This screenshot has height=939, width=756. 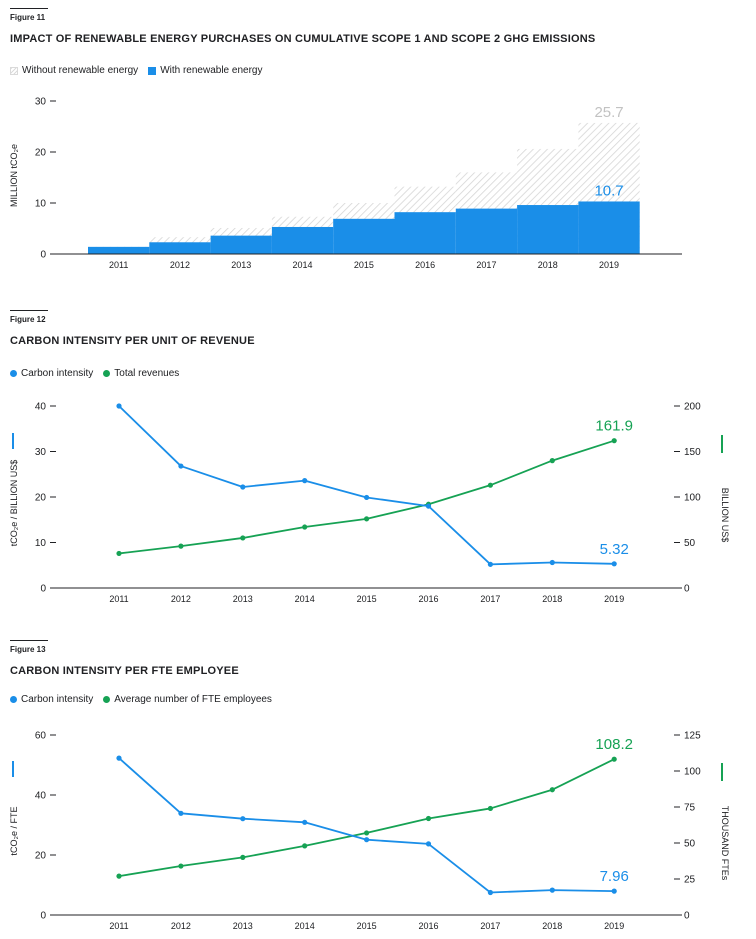 What do you see at coordinates (552, 599) in the screenshot?
I see `x-tick-label: 2018` at bounding box center [552, 599].